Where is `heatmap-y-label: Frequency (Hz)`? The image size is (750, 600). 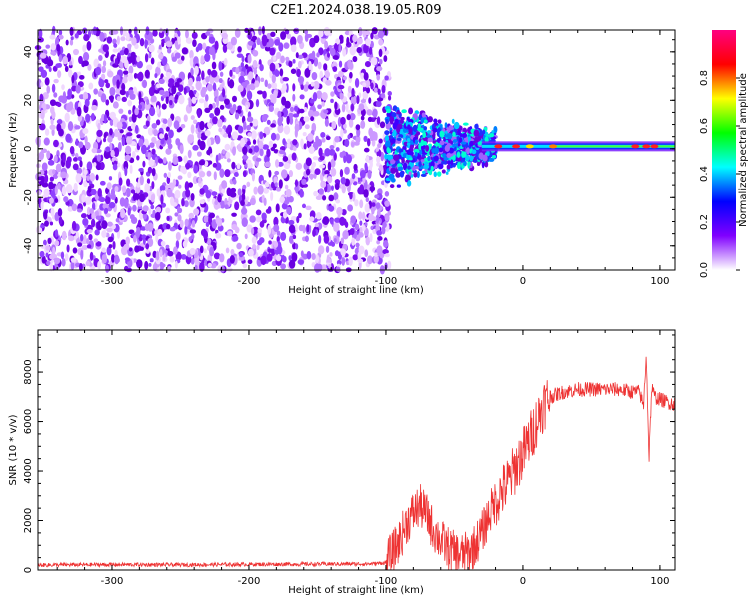 heatmap-y-label: Frequency (Hz) is located at coordinates (13, 150).